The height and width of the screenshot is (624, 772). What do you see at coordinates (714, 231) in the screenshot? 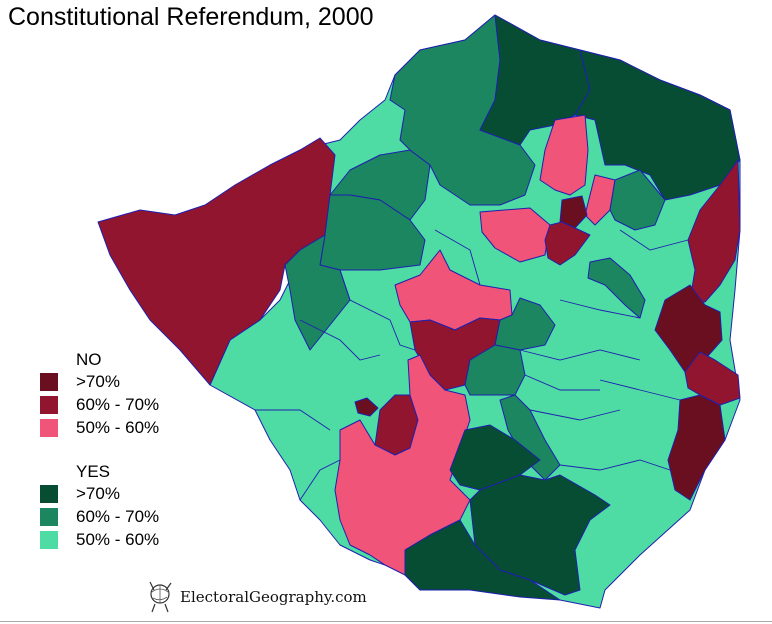
I see `region-no-60-70-east-north` at bounding box center [714, 231].